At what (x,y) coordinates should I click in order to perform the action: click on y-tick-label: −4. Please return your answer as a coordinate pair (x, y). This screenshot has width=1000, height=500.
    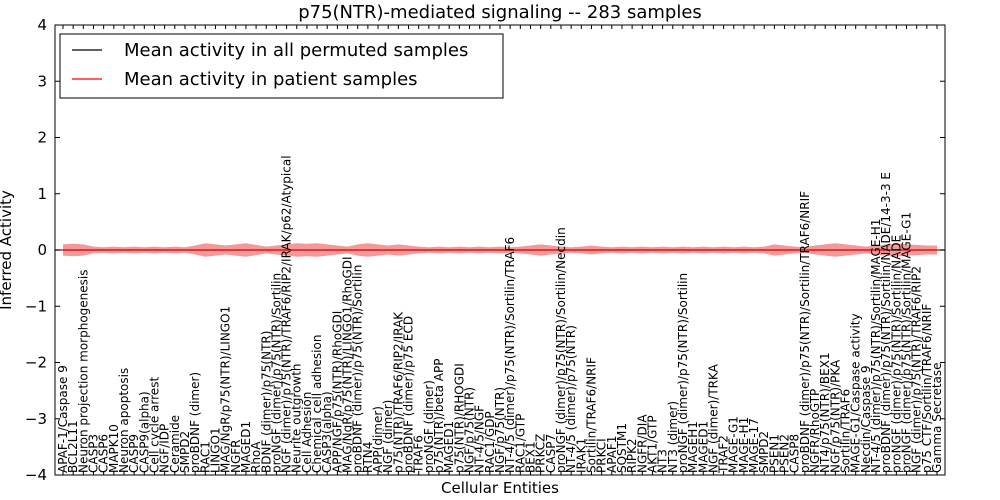
    Looking at the image, I should click on (36, 475).